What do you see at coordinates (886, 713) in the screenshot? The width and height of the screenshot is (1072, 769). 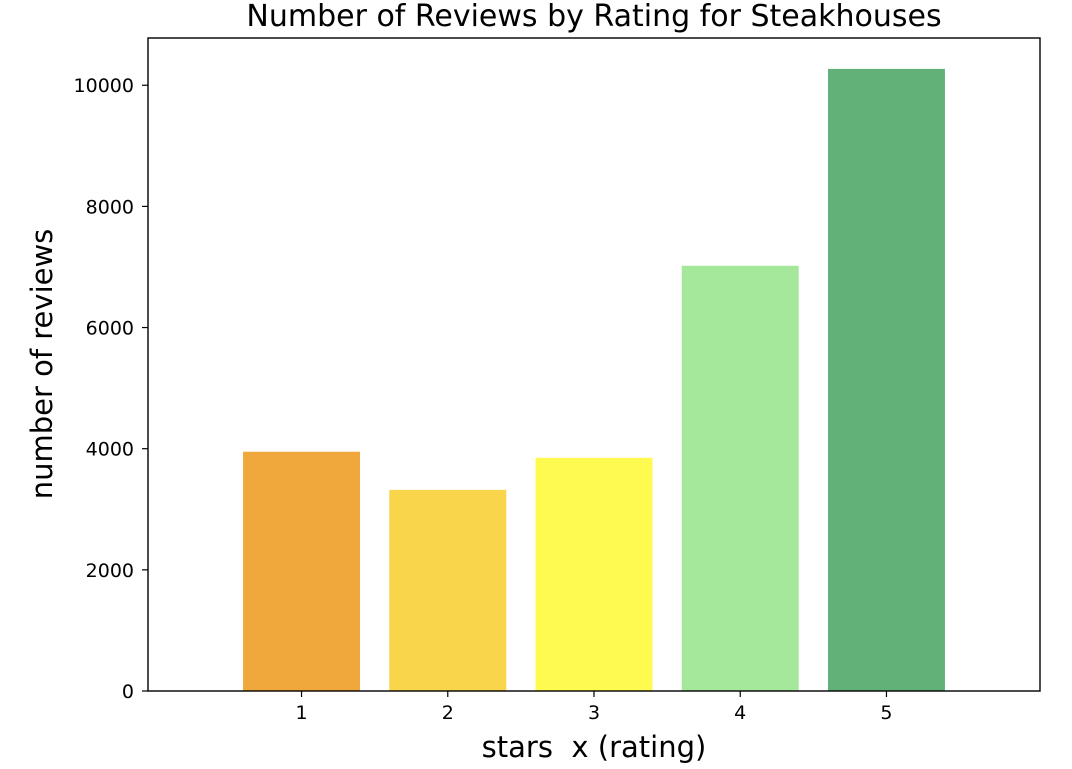 I see `x-tick-label: 5` at bounding box center [886, 713].